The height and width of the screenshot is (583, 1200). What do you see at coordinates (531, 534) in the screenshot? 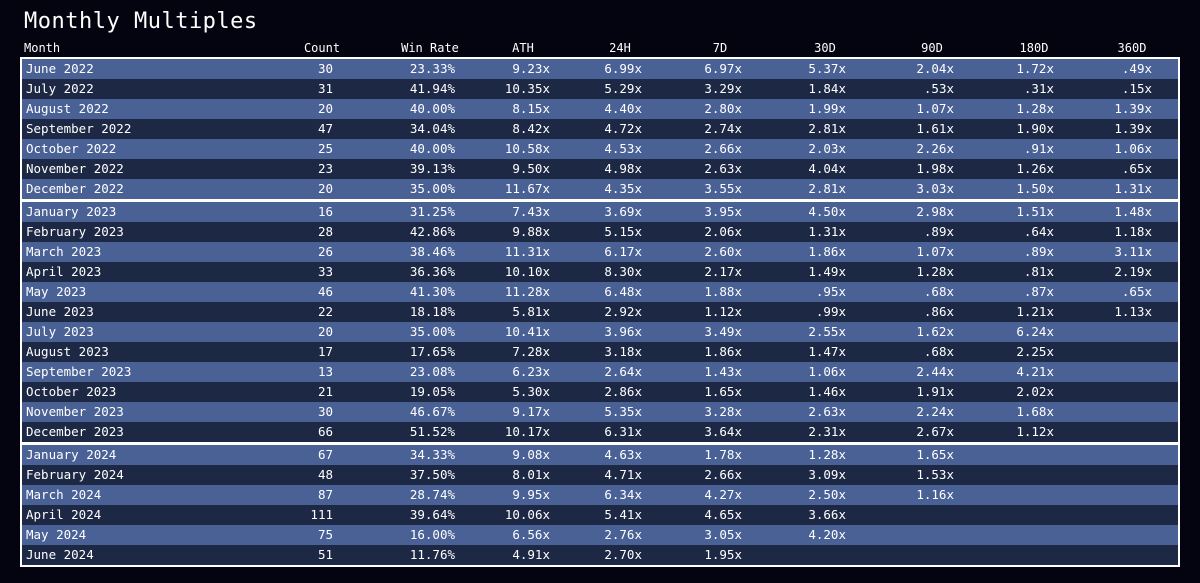
I see `cell-ath: 6.56x` at bounding box center [531, 534].